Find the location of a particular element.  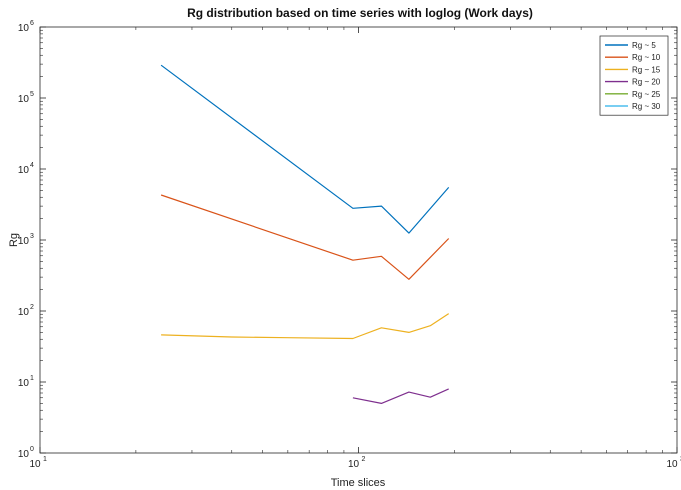

y-tick-exponent: 3 is located at coordinates (32, 236).